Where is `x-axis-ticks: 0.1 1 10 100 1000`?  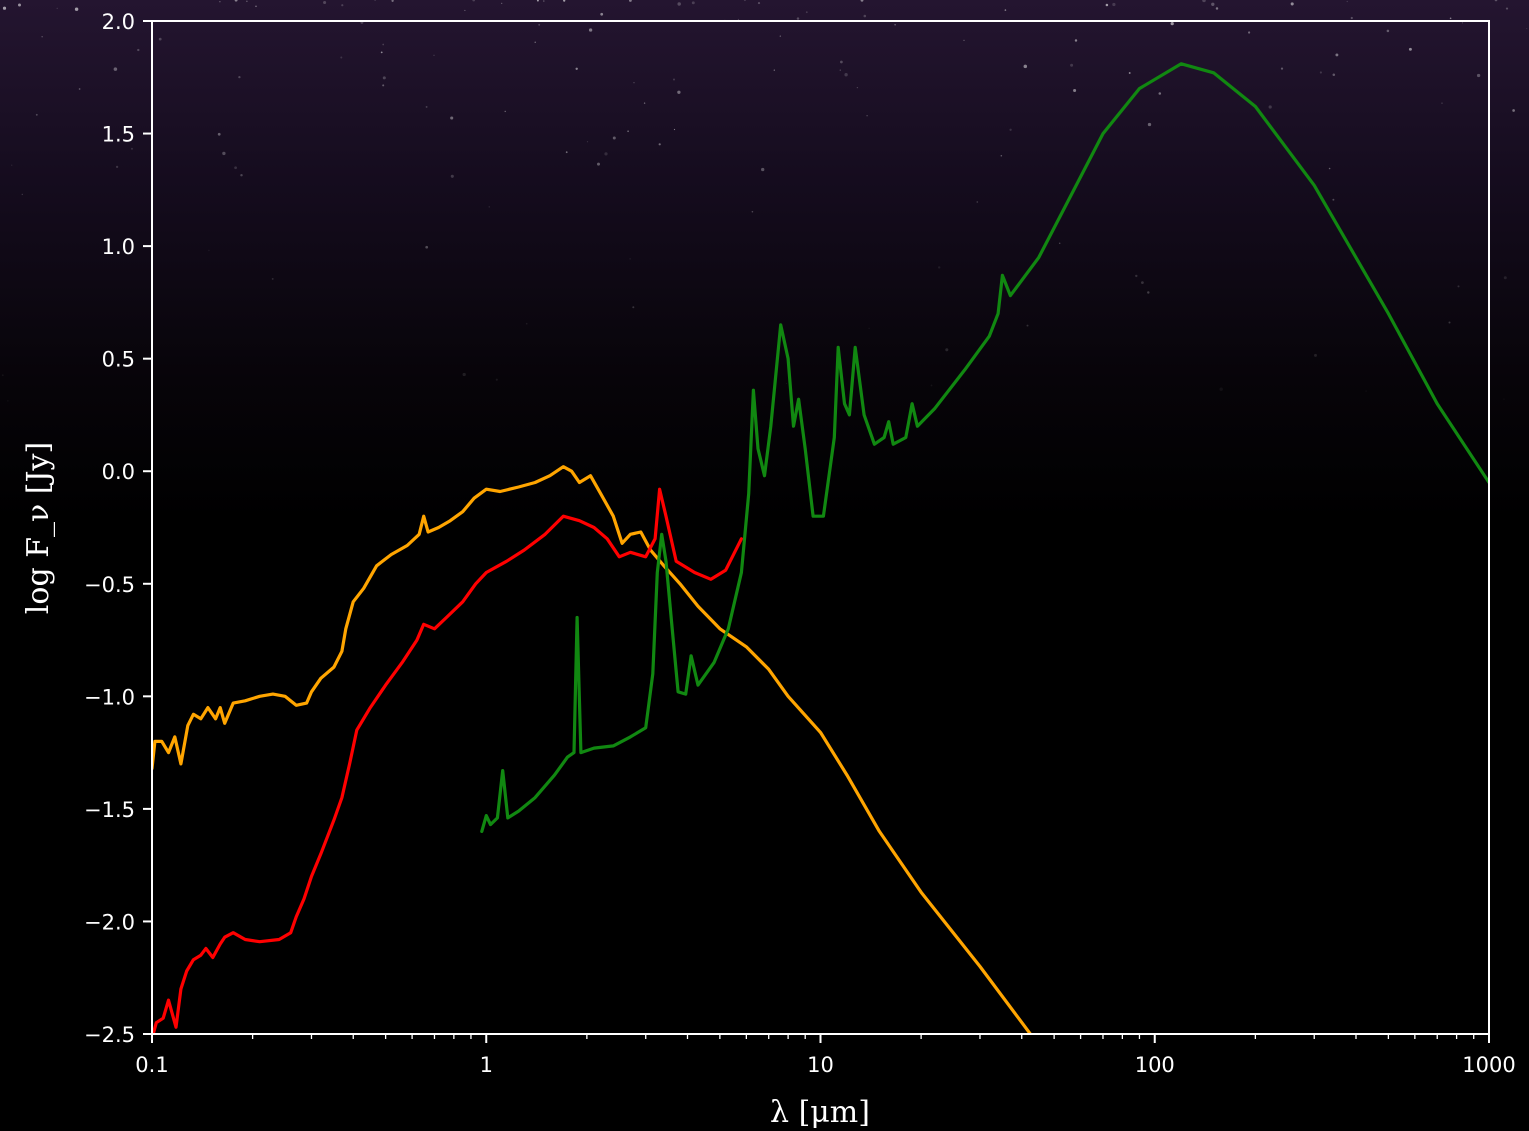 x-axis-ticks: 0.1 1 10 100 1000 is located at coordinates (825, 1055).